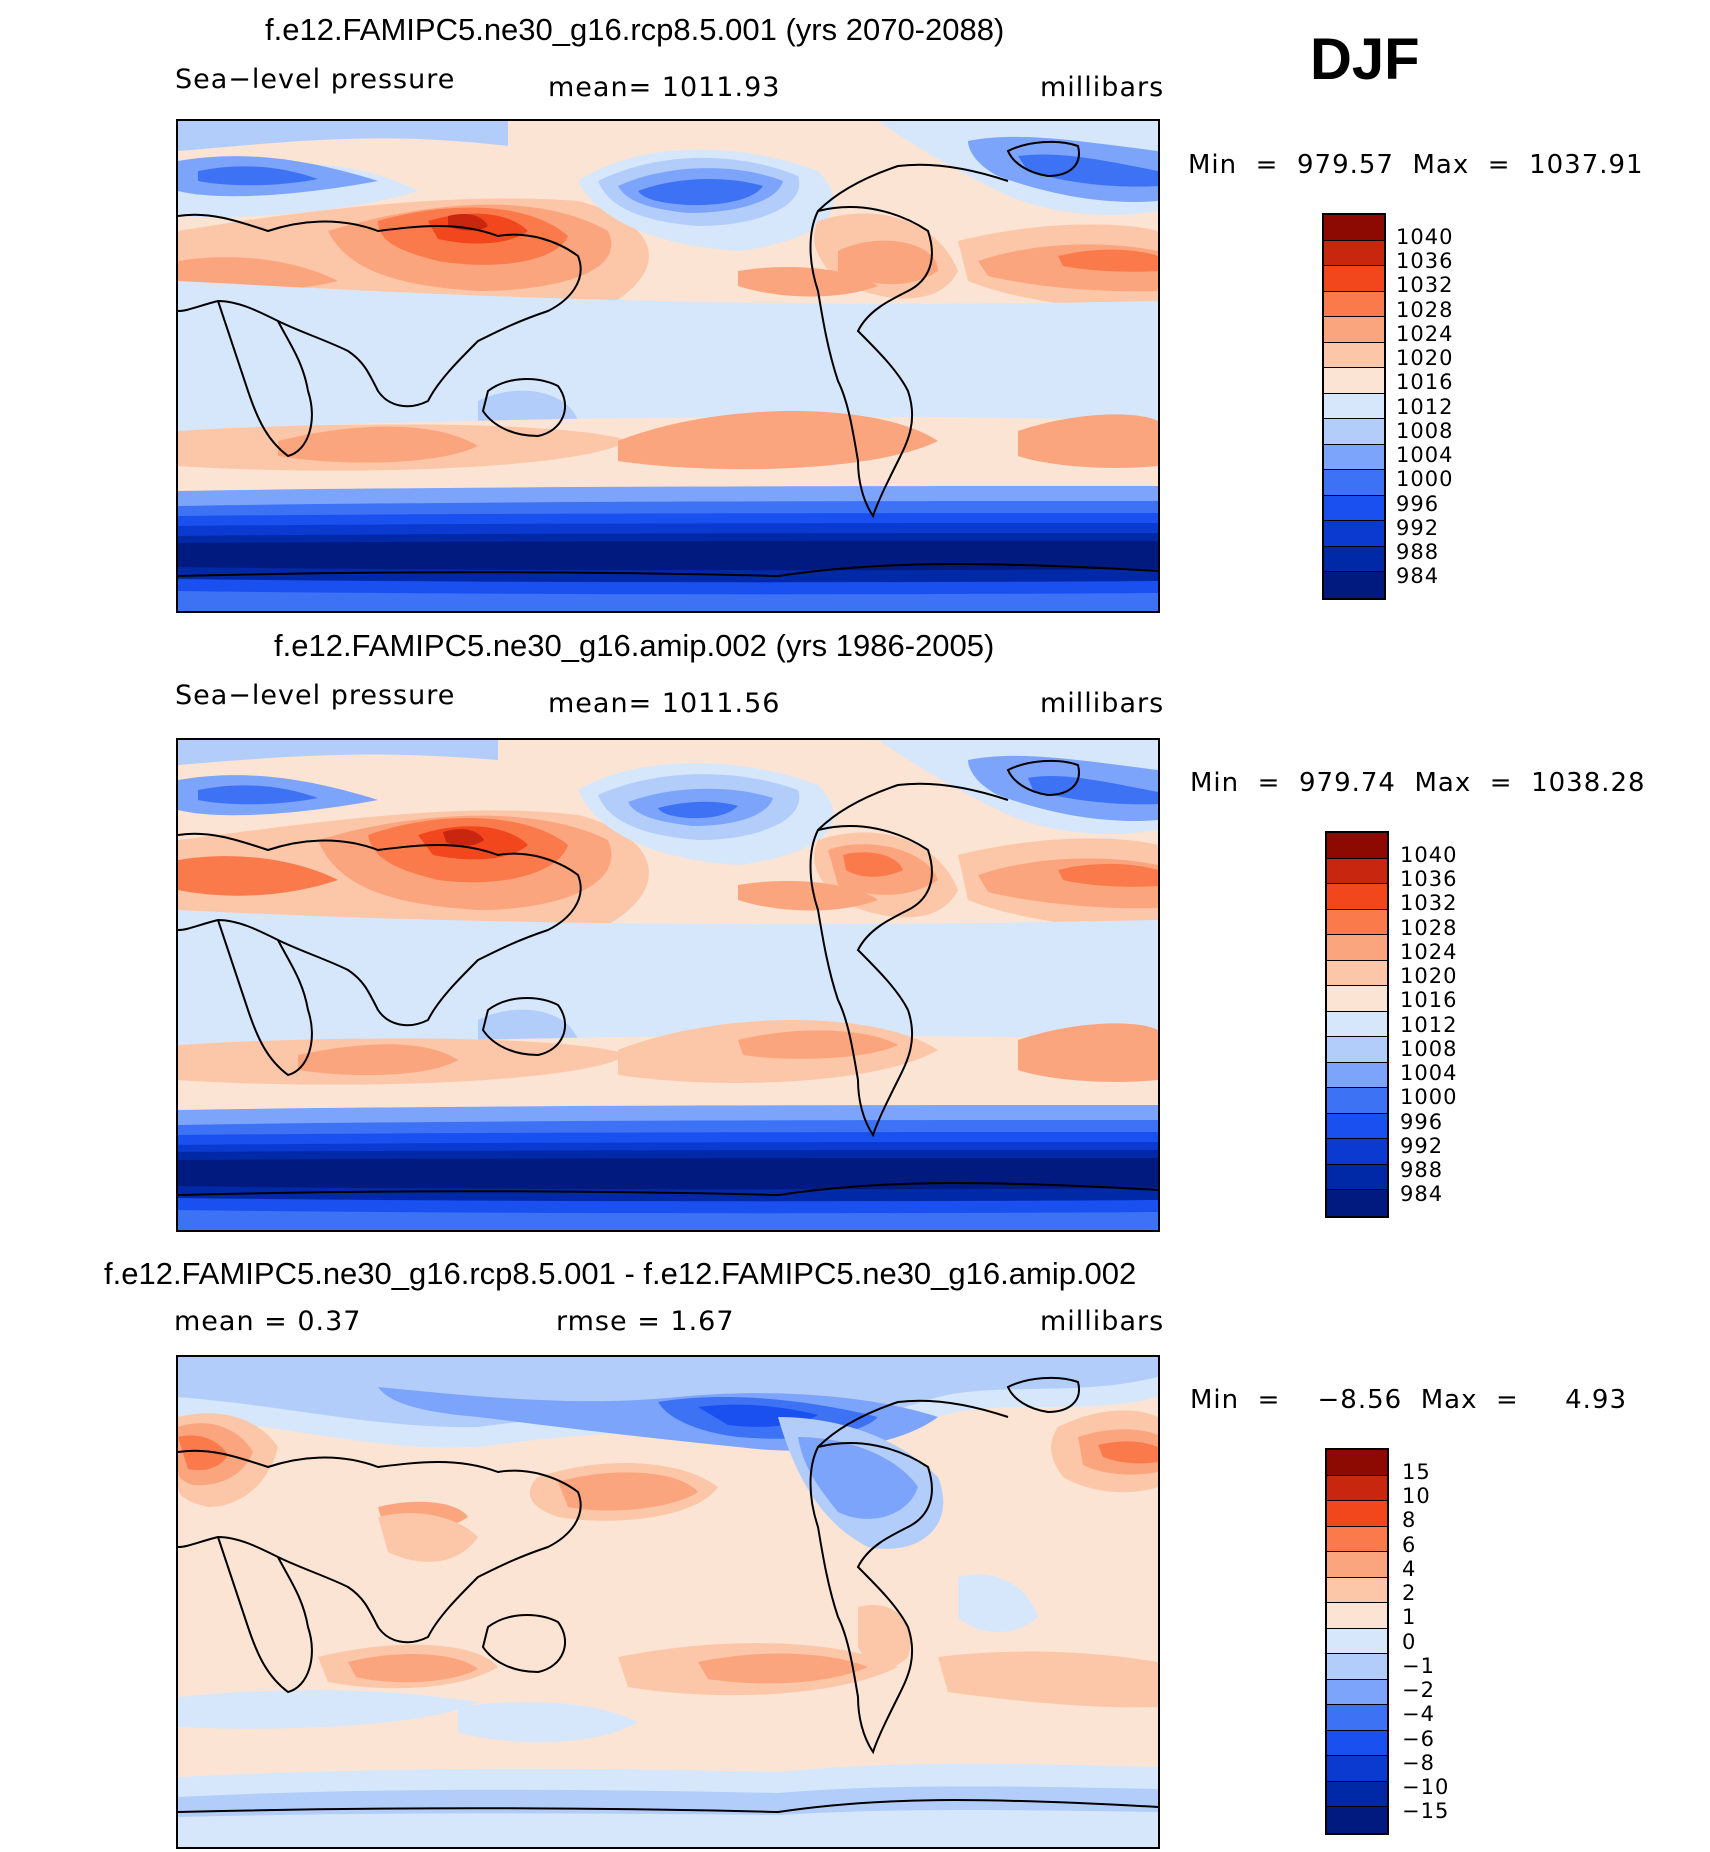 This screenshot has width=1710, height=1852. I want to click on colorbar-label: 1036, so click(1425, 261).